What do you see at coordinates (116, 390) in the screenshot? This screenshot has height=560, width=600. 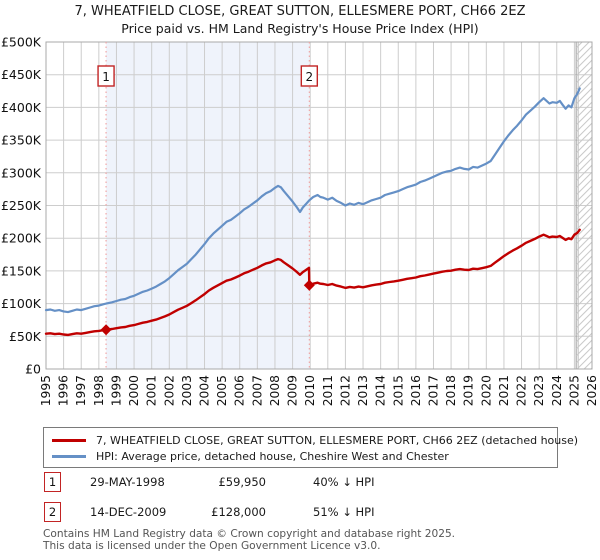 I see `x-tick-label: 1999` at bounding box center [116, 390].